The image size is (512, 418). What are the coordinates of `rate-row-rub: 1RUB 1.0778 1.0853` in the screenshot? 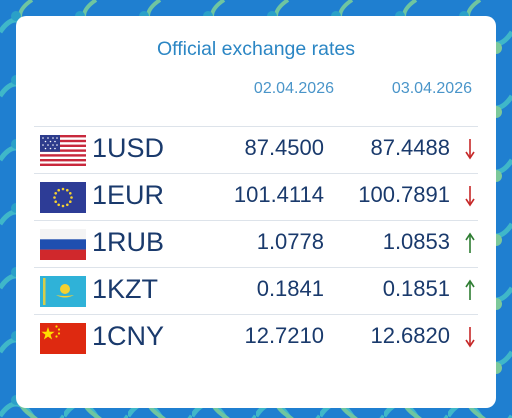 It's located at (256, 243).